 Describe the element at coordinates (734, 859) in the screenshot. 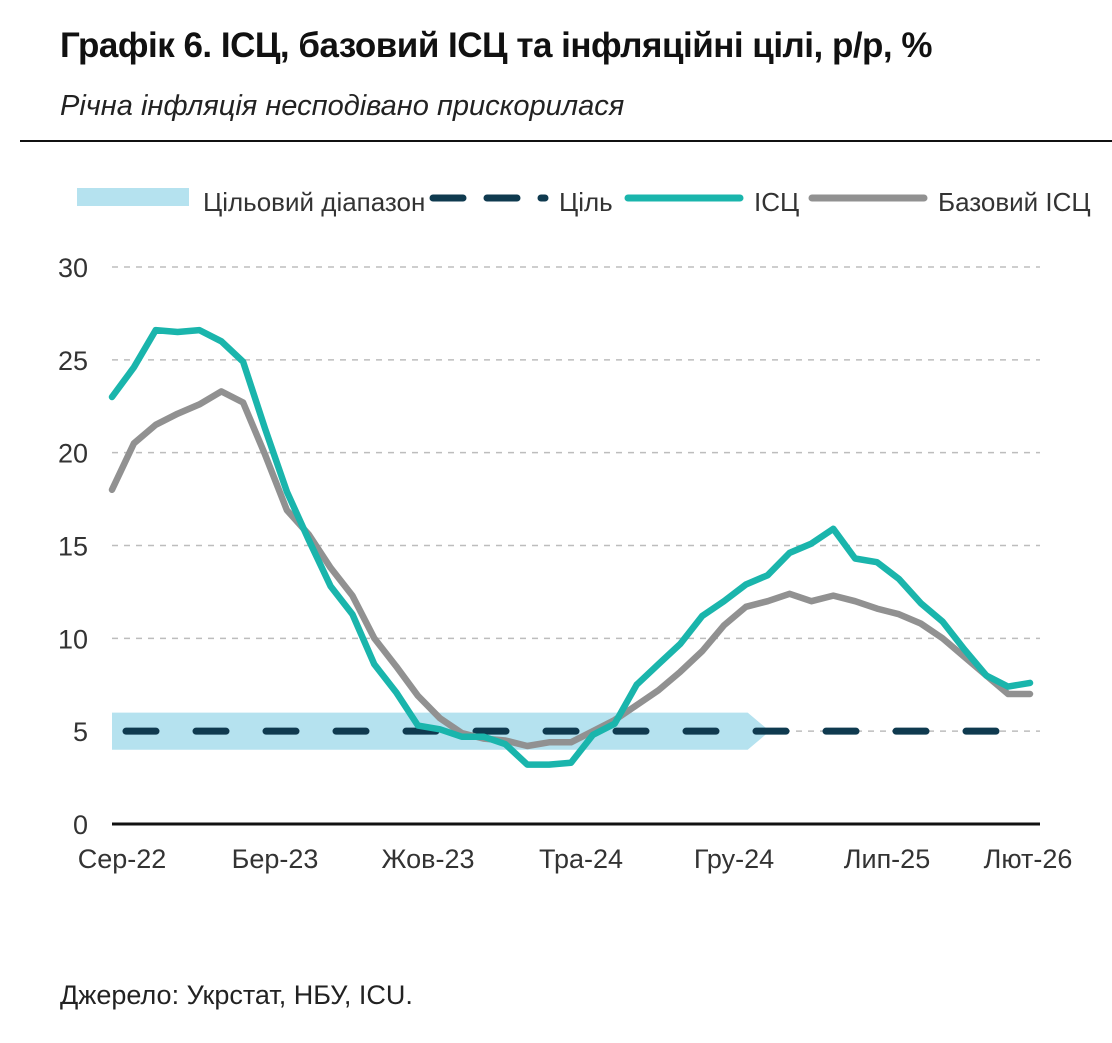

I see `x-tick-label: Гру-24` at that location.